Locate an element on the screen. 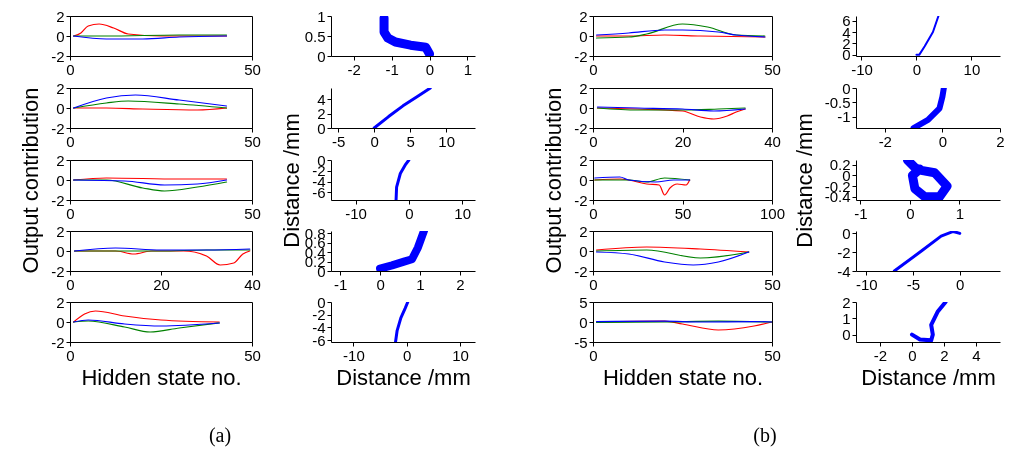 This screenshot has width=1019, height=457. y-tick-label: -5 is located at coordinates (581, 342).